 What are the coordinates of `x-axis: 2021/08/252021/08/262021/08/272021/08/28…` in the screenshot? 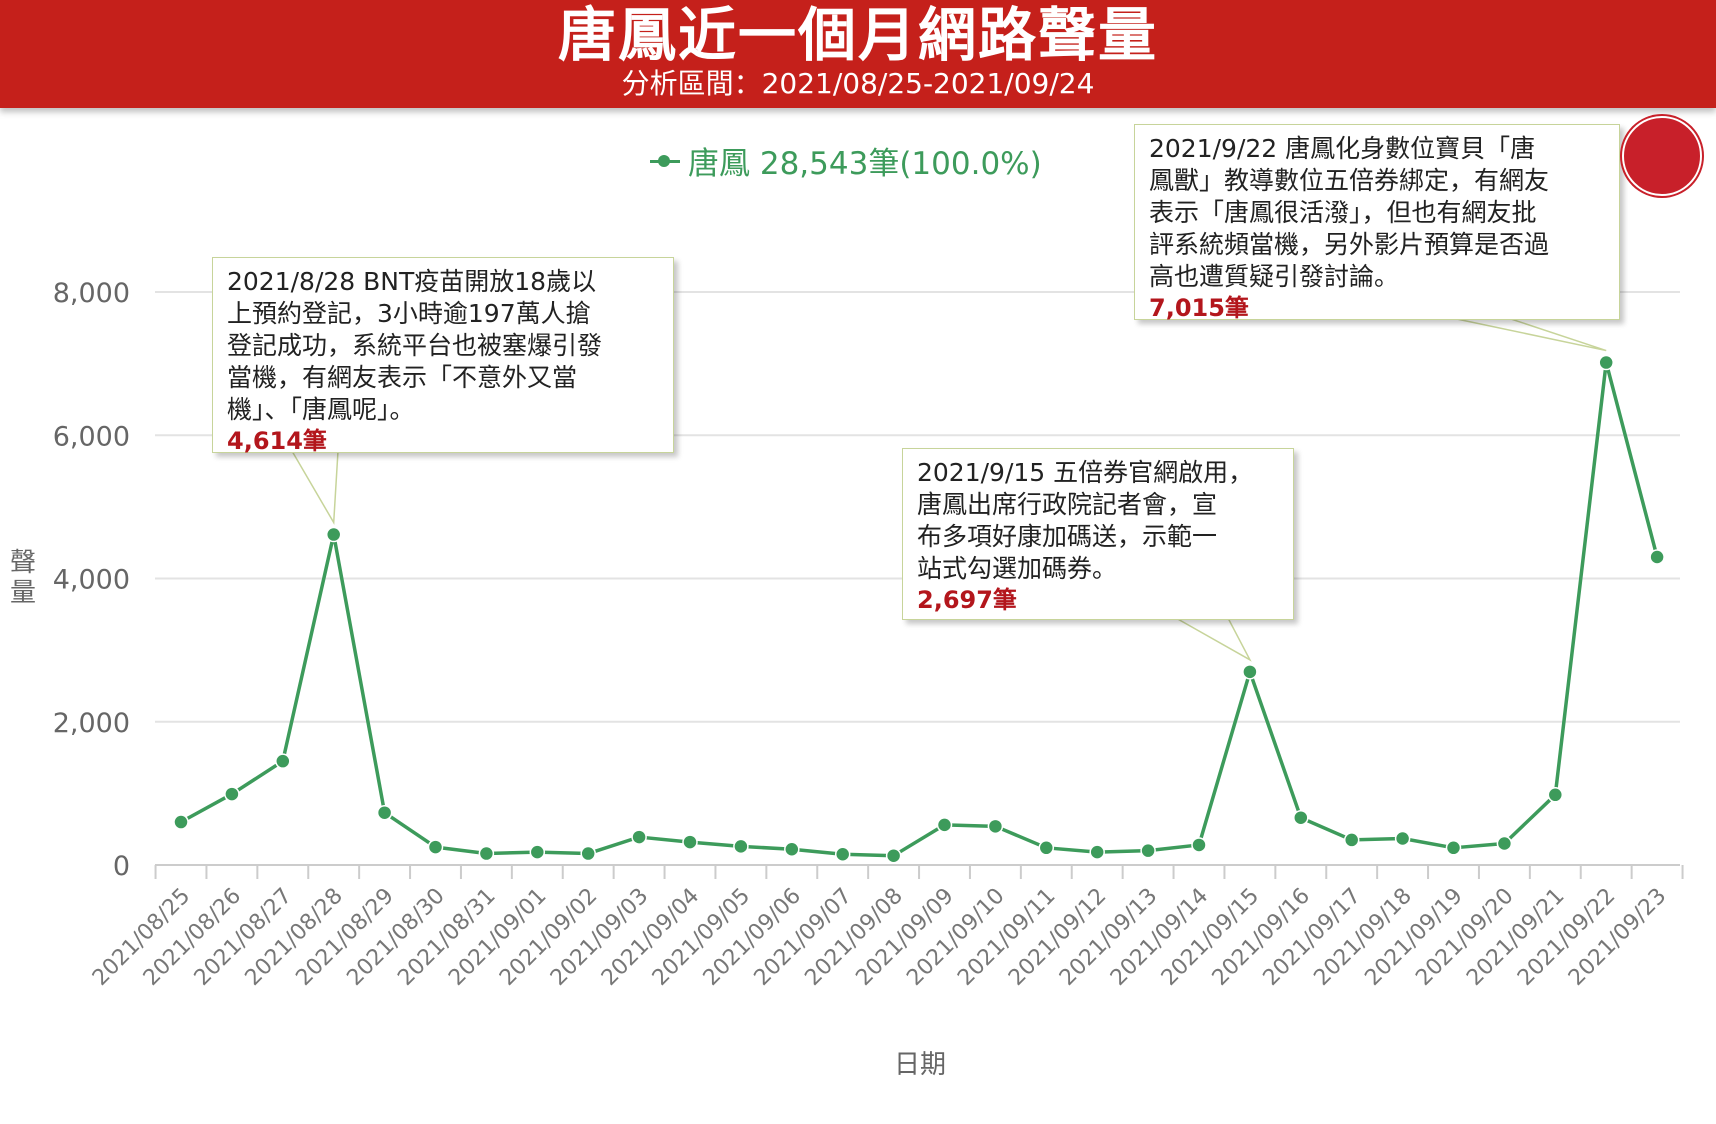 It's located at (886, 927).